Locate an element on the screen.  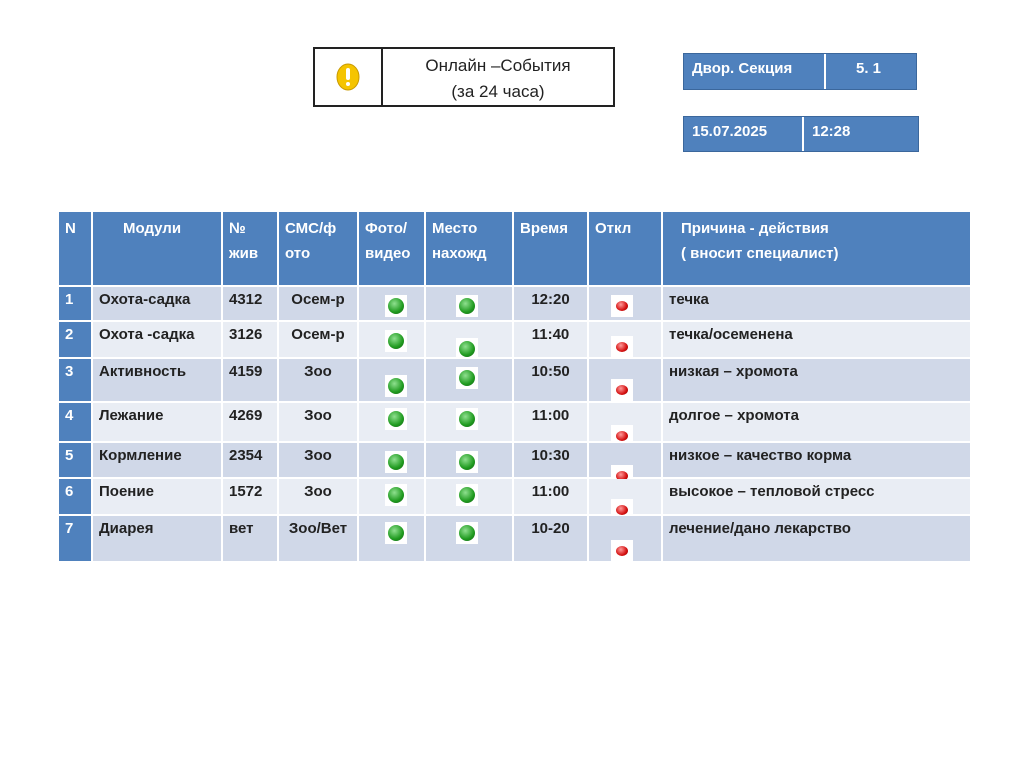
header-line: нахожд is located at coordinates (459, 253).